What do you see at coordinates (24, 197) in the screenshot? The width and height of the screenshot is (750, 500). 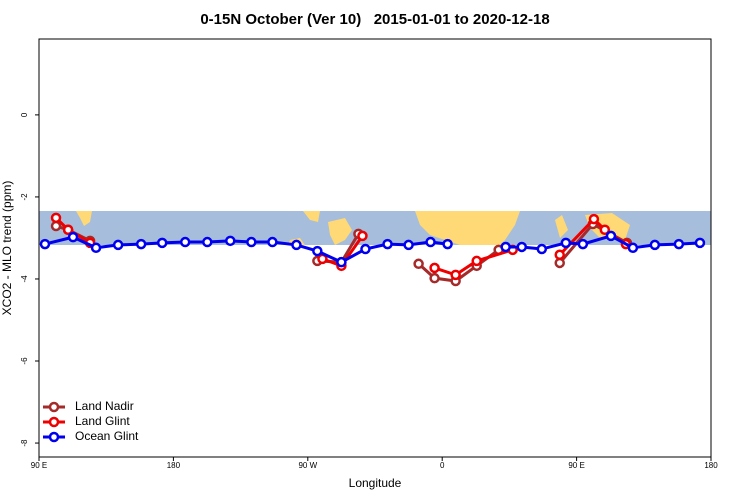 I see `y-tick-label: -2` at bounding box center [24, 197].